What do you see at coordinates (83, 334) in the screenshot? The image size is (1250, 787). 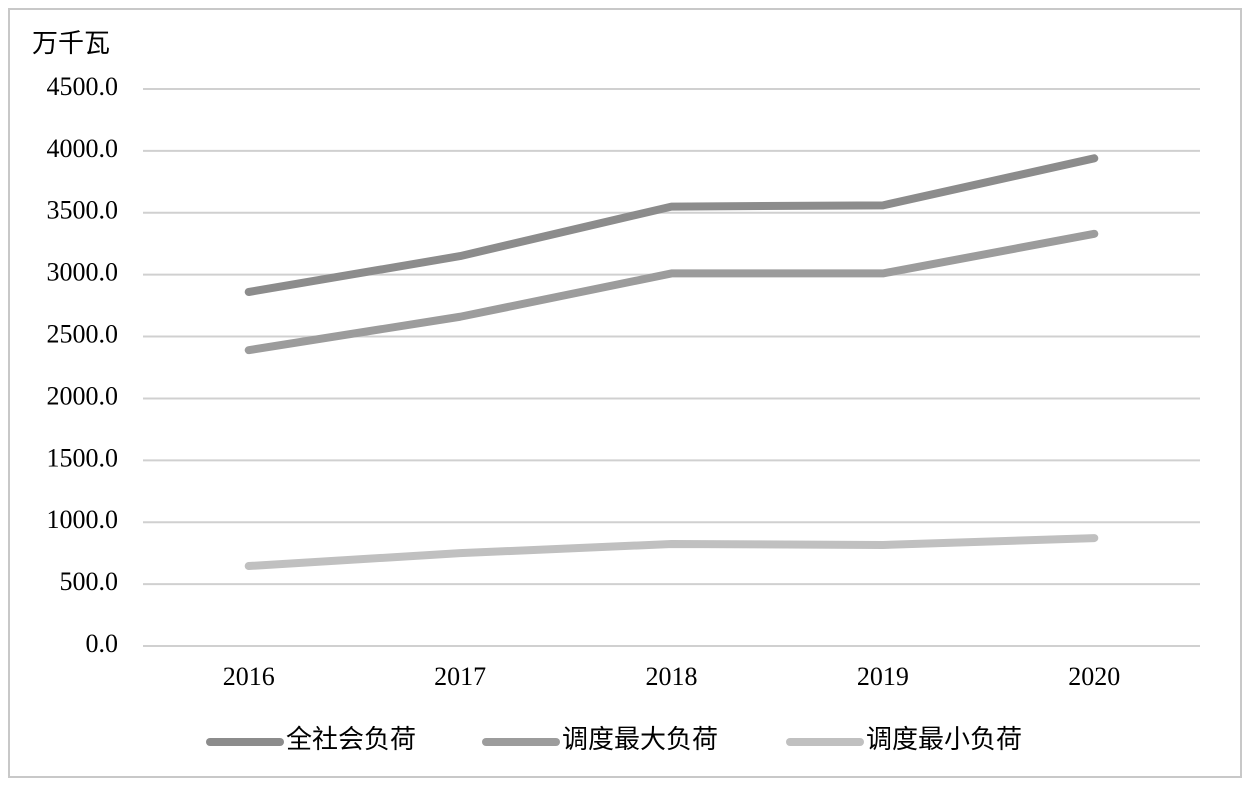 I see `y-tick-label: 2500.0` at bounding box center [83, 334].